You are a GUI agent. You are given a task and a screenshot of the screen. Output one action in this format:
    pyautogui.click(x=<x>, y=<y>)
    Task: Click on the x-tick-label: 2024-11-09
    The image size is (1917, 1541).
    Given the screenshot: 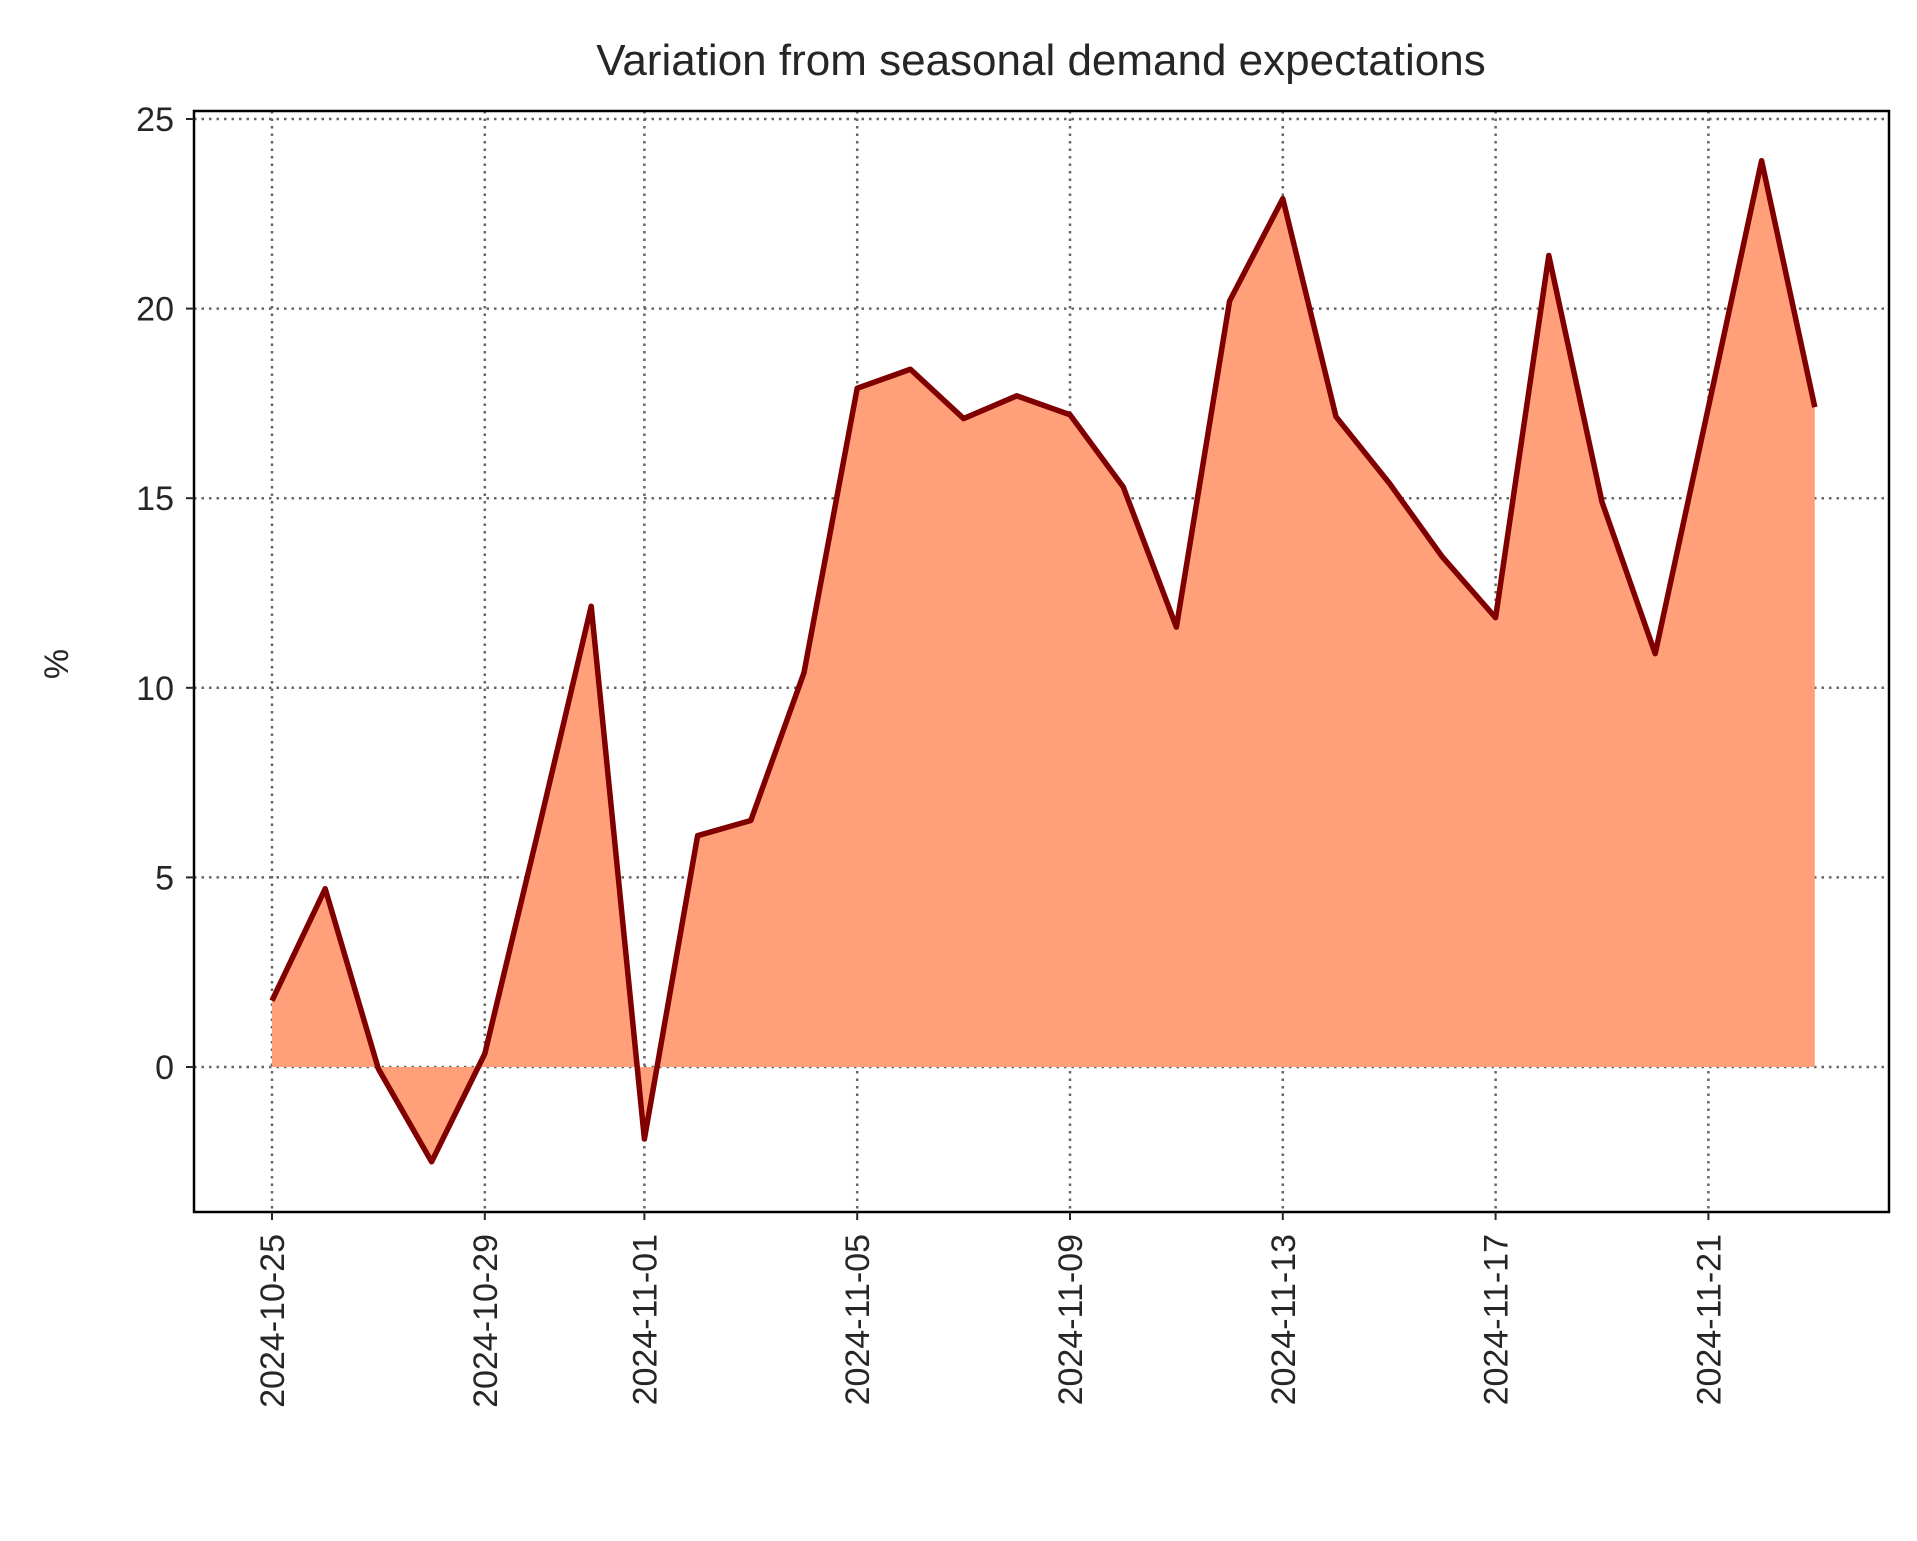 What is the action you would take?
    pyautogui.click(x=1071, y=1319)
    